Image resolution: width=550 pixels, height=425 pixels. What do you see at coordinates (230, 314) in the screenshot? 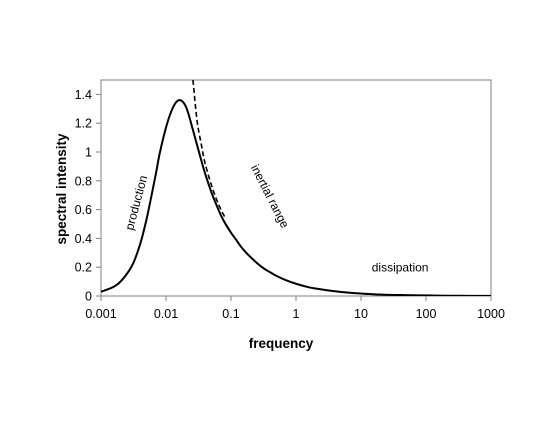
I see `x-tick-label: 0.1` at bounding box center [230, 314].